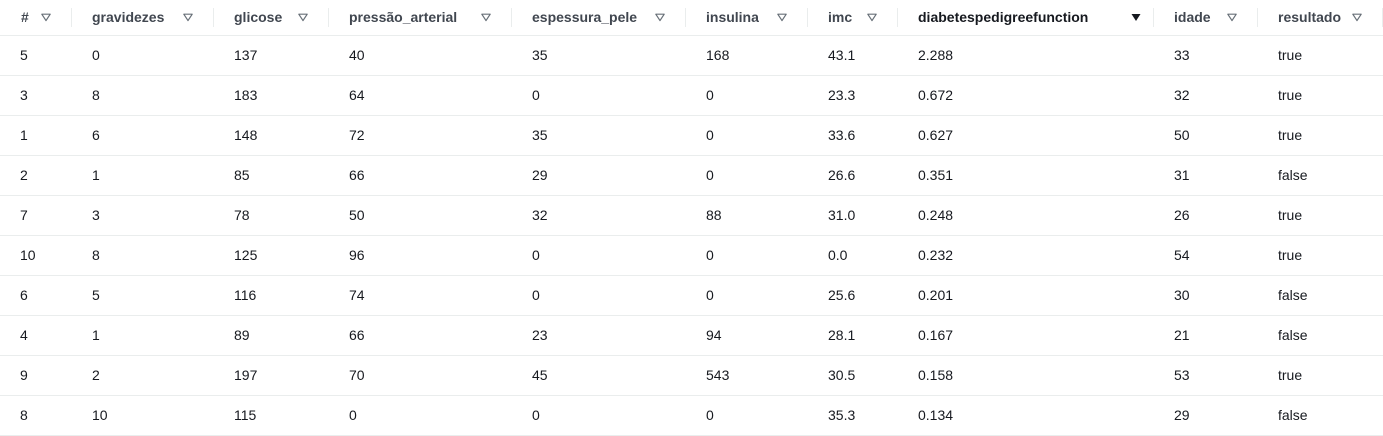 The width and height of the screenshot is (1383, 436). What do you see at coordinates (599, 135) in the screenshot?
I see `table-cell: 35` at bounding box center [599, 135].